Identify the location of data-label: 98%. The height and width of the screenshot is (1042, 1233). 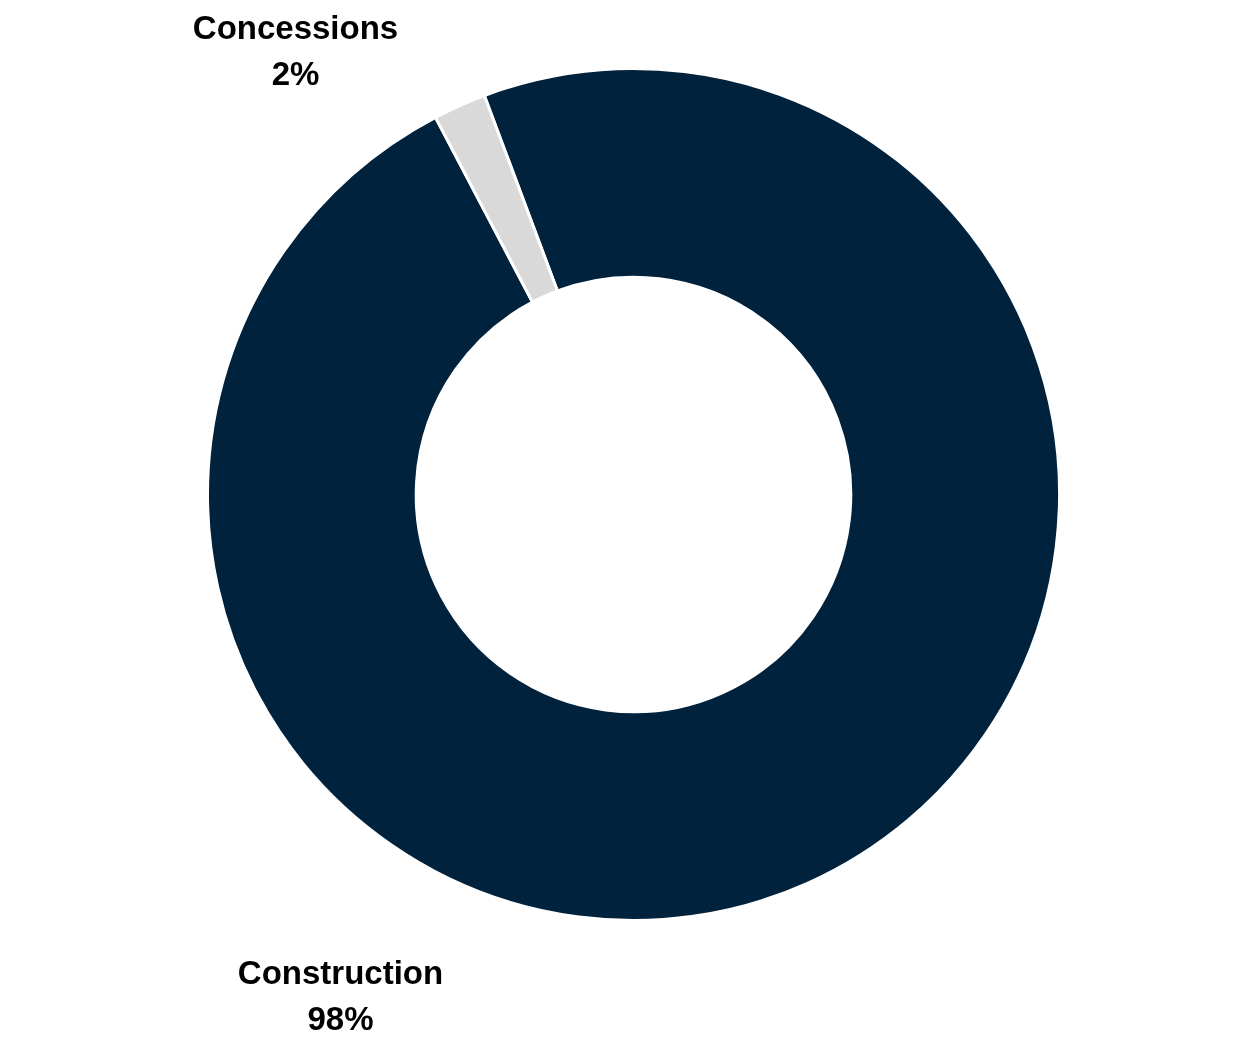
(340, 1018).